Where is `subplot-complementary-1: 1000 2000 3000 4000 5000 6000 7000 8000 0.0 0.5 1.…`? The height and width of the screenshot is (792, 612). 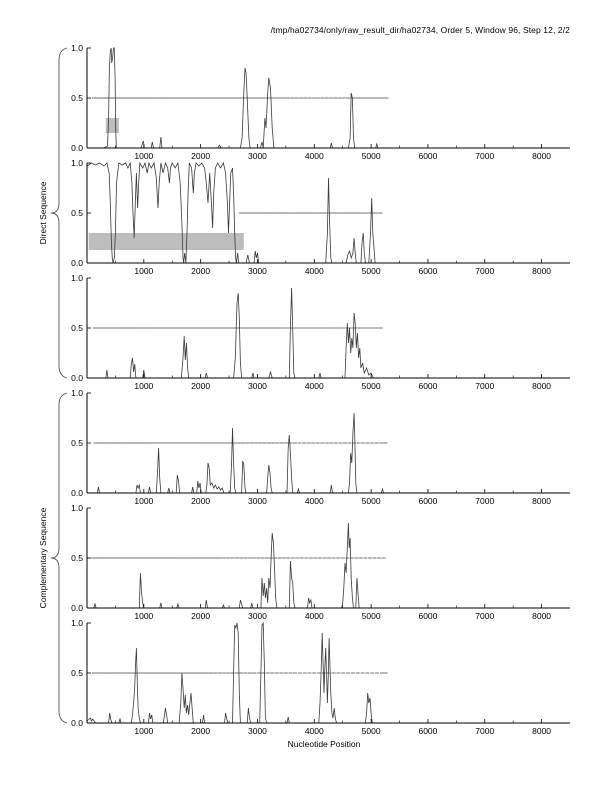
subplot-complementary-1: 1000 2000 3000 4000 5000 6000 7000 8000 0.0 0.5 1.… is located at coordinates (320, 447).